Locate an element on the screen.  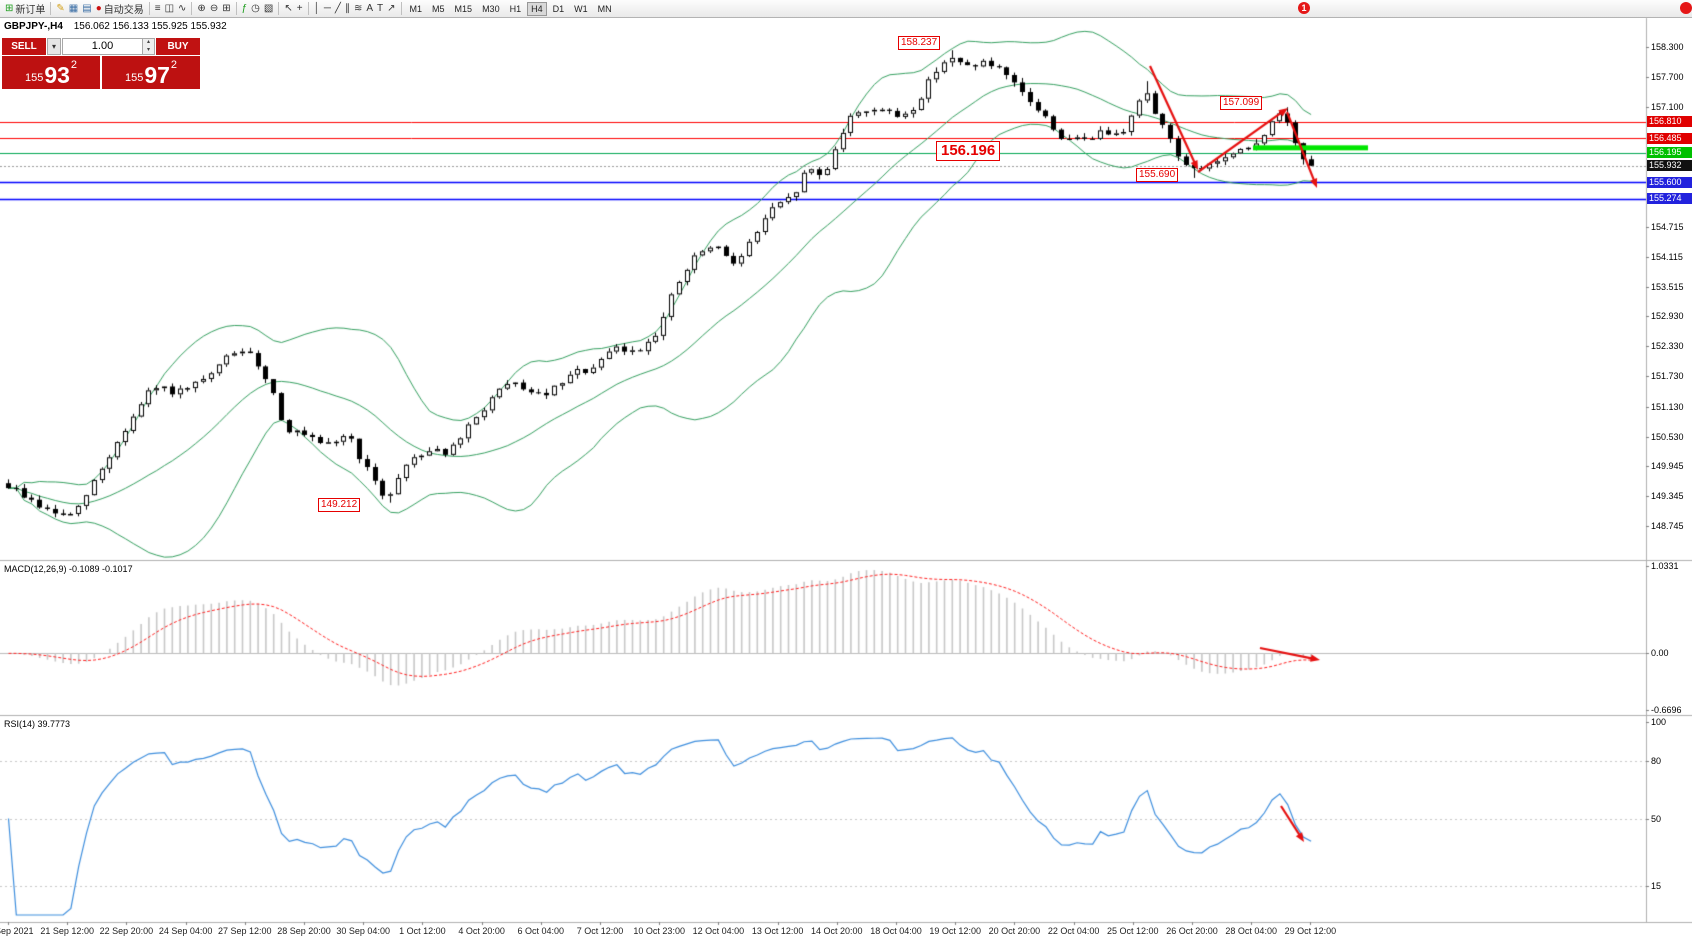
indicators-icon: ƒ is located at coordinates (244, 8).